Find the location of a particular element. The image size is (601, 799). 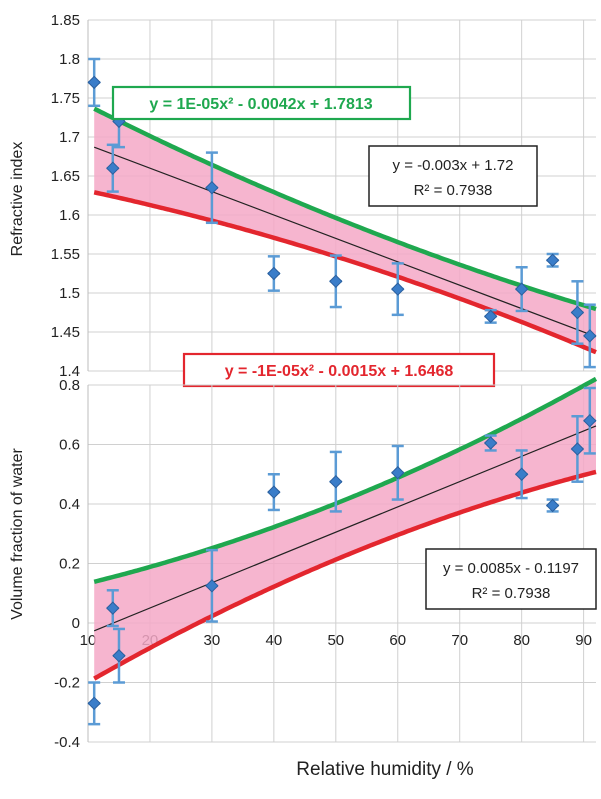

y-tick-label: 1.7 is located at coordinates (69, 137).